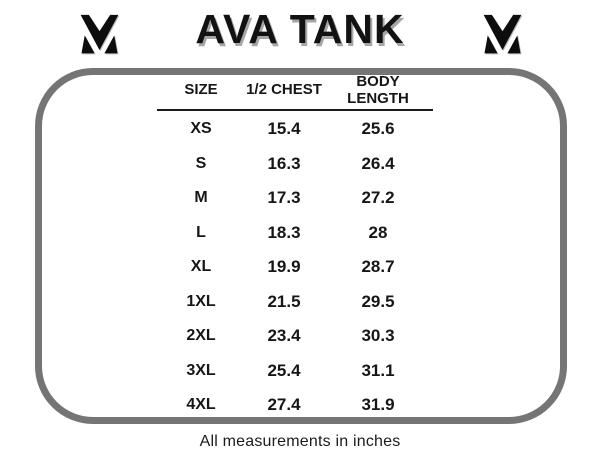 This screenshot has width=600, height=464. I want to click on cell-body-length: 28.7, so click(378, 267).